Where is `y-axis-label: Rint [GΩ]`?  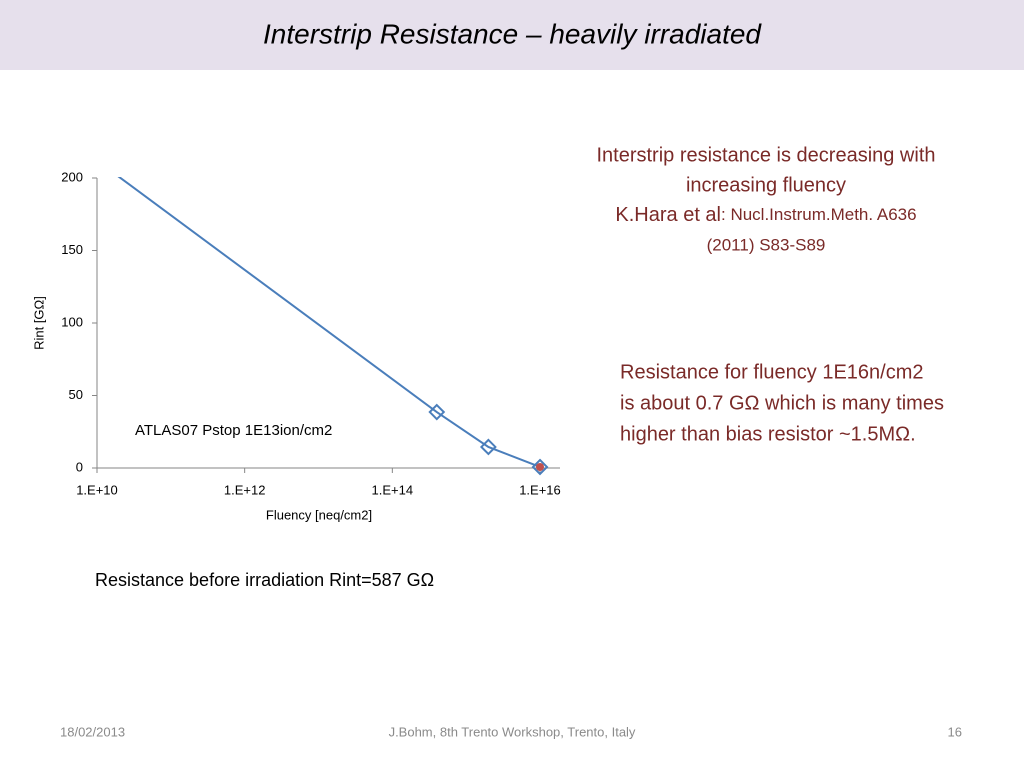
y-axis-label: Rint [GΩ] is located at coordinates (38, 323).